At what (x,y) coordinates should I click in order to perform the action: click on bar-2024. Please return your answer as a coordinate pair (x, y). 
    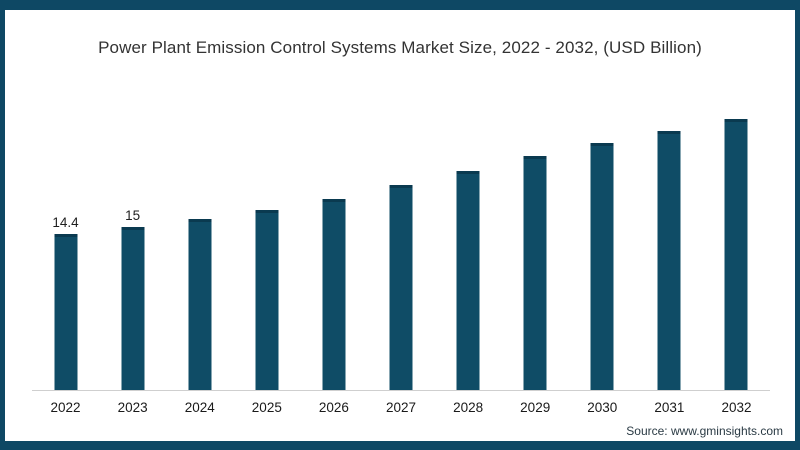
    Looking at the image, I should click on (200, 304).